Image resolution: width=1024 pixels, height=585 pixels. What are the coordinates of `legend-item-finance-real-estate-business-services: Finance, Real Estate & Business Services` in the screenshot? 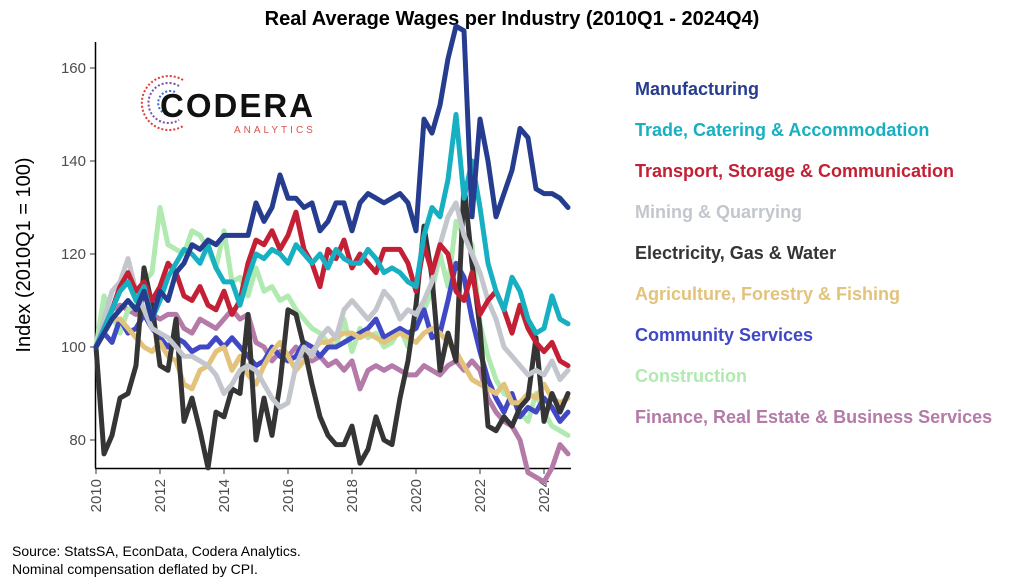 It's located at (813, 417).